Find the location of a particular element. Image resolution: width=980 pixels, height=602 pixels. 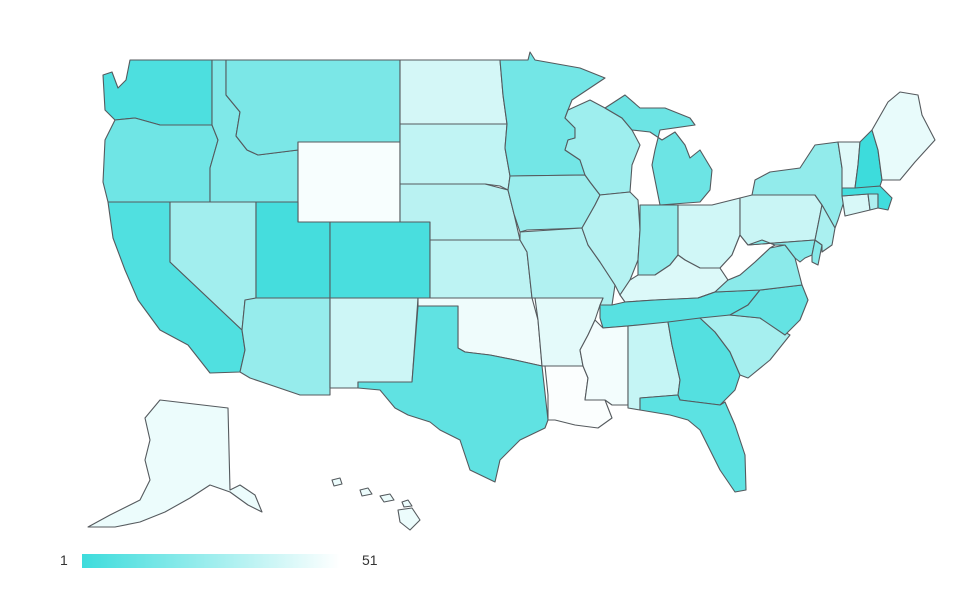

state-ma is located at coordinates (867, 198).